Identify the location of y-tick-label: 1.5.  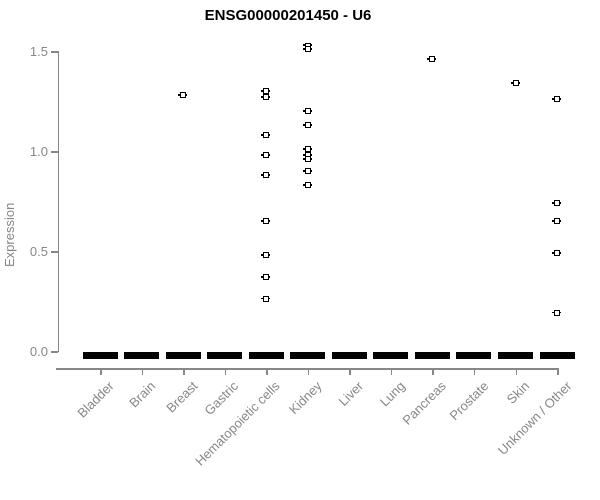
(38, 52).